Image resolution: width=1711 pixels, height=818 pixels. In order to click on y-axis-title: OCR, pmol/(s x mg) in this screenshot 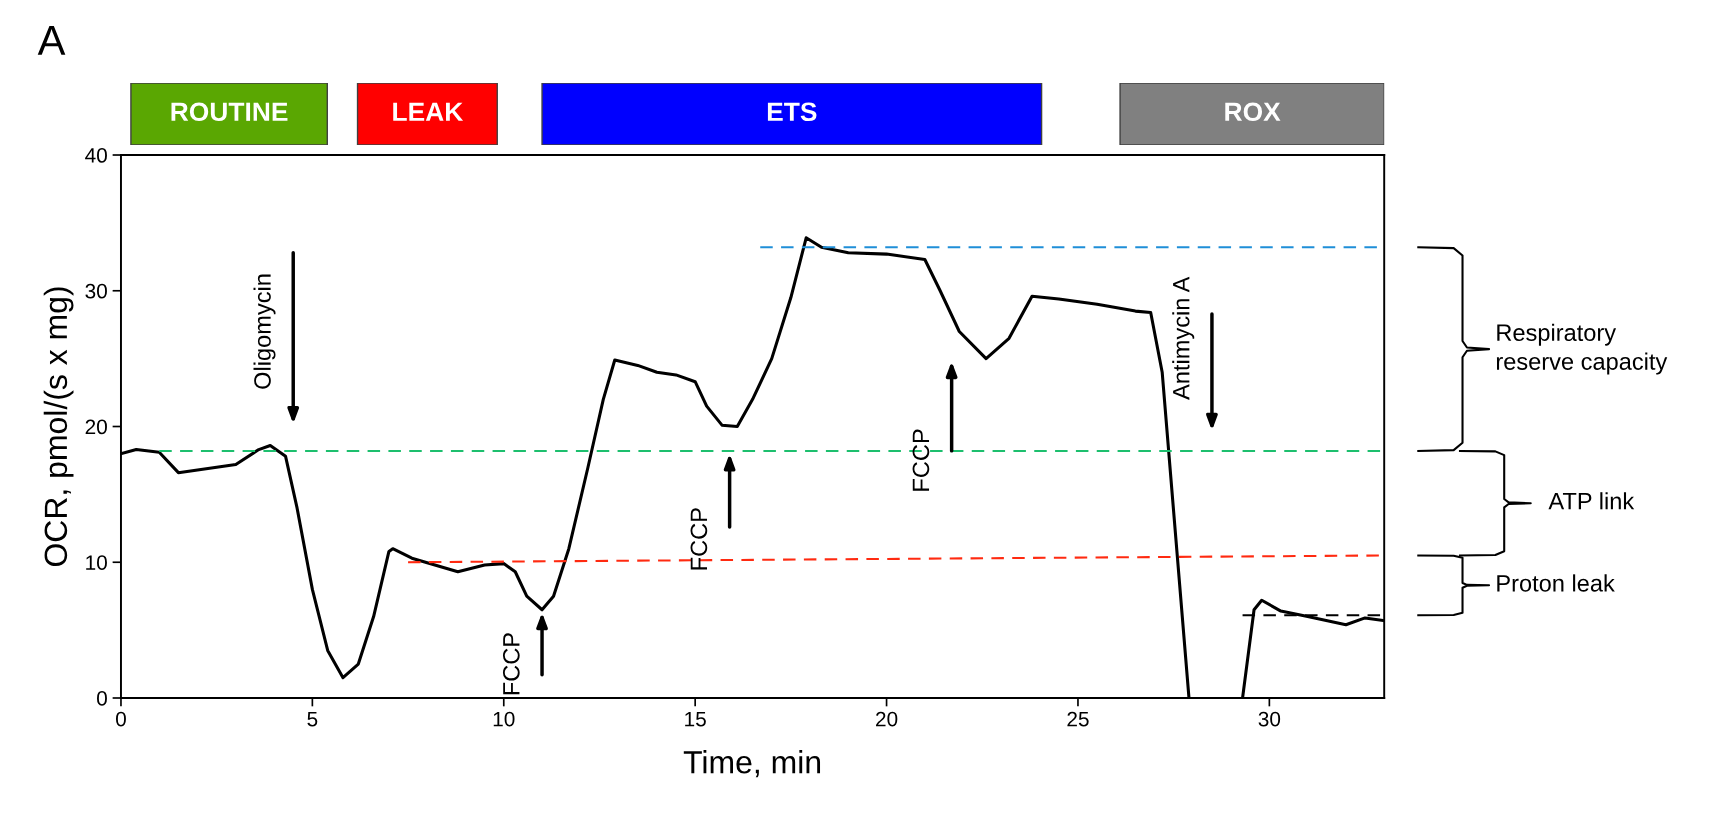, I will do `click(58, 427)`.